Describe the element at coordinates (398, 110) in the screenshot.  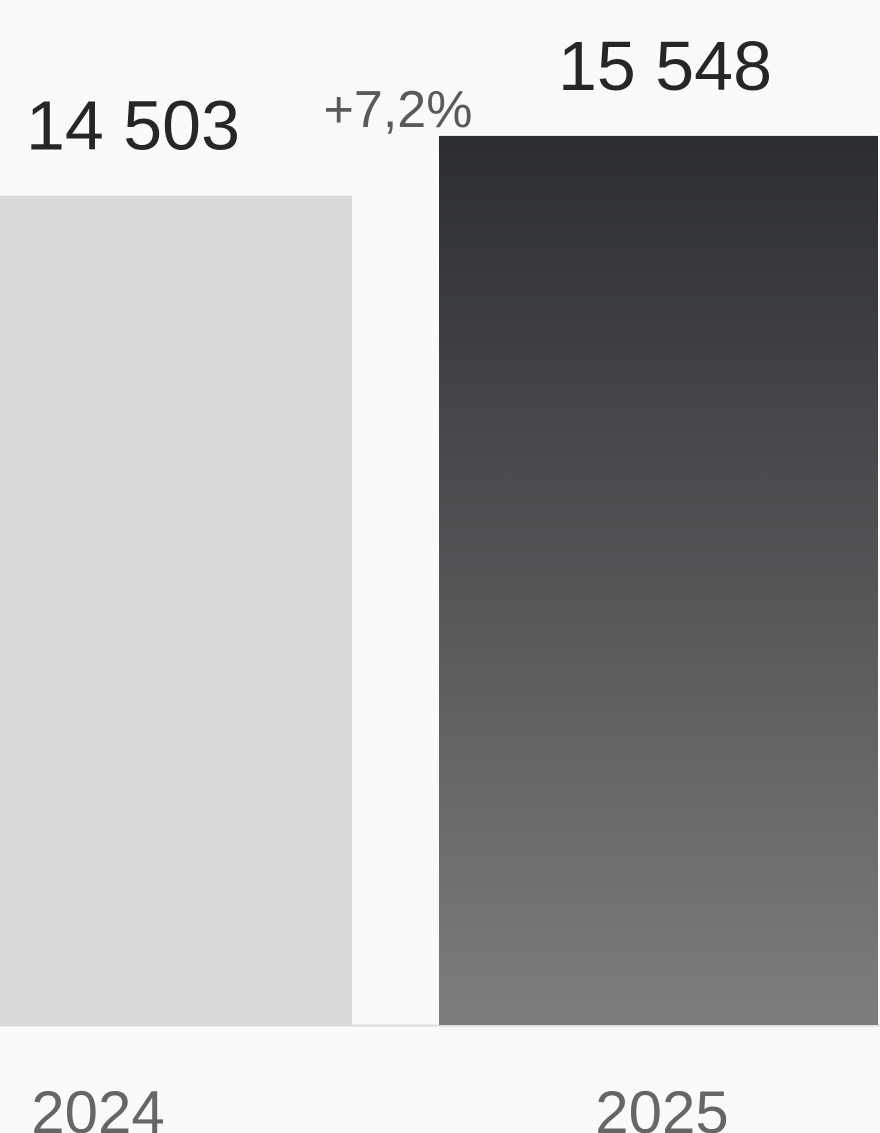
I see `change-annotation: +7,2%` at that location.